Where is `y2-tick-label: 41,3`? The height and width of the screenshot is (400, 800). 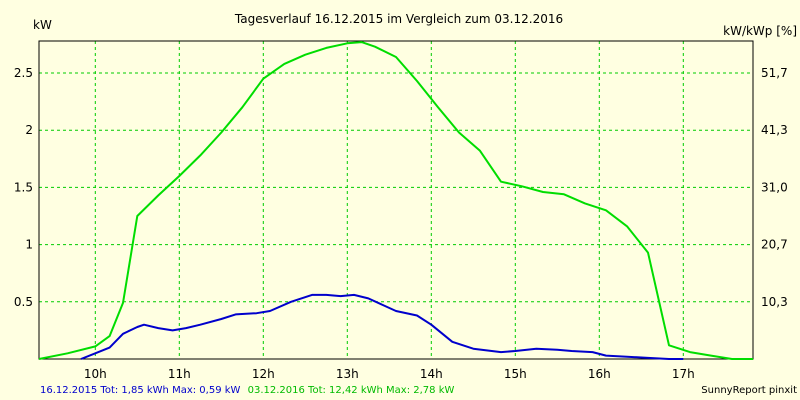
y2-tick-label: 41,3 is located at coordinates (774, 130).